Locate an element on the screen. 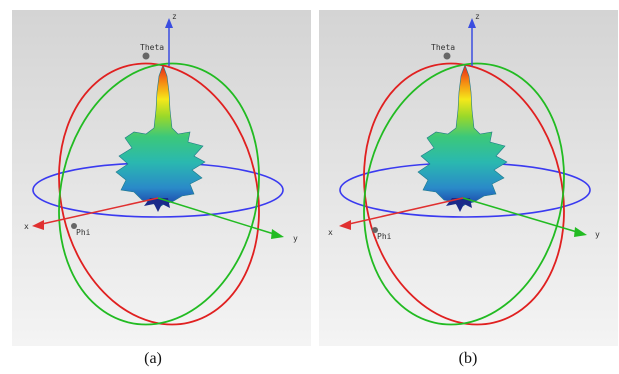 The image size is (619, 374). caption-a: (a) is located at coordinates (153, 358).